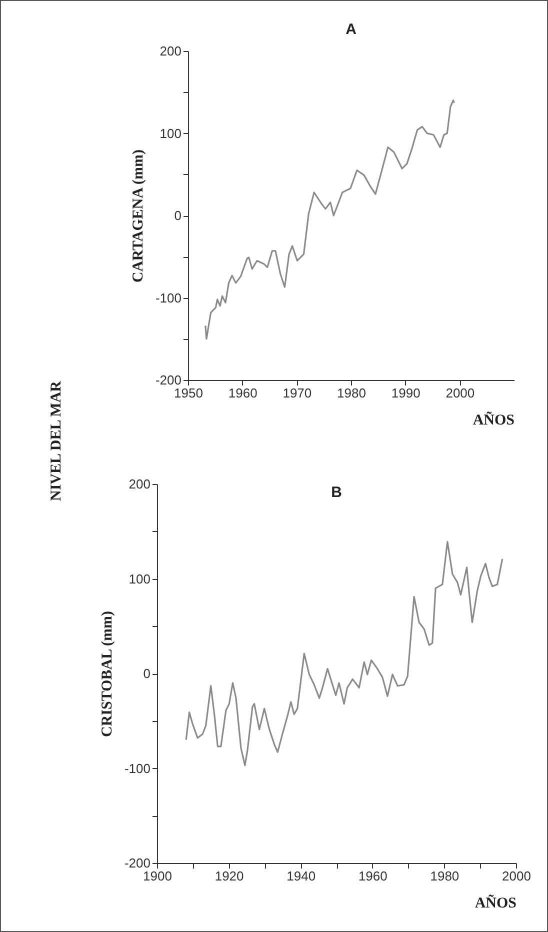  What do you see at coordinates (107, 674) in the screenshot?
I see `y-axis-title: CRISTOBAL (mm)` at bounding box center [107, 674].